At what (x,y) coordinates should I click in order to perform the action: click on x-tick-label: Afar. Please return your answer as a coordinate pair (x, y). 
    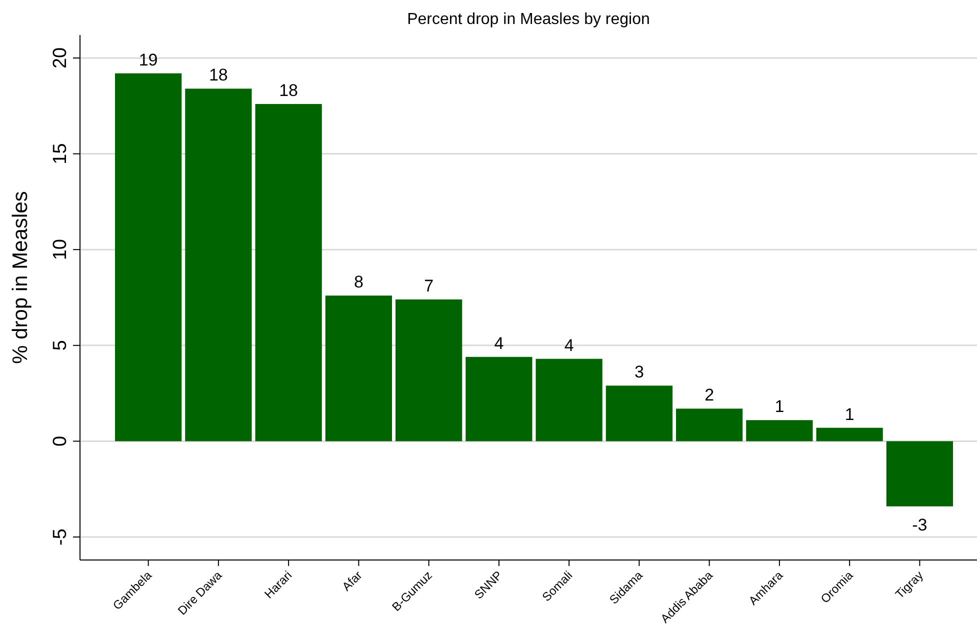
    Looking at the image, I should click on (352, 581).